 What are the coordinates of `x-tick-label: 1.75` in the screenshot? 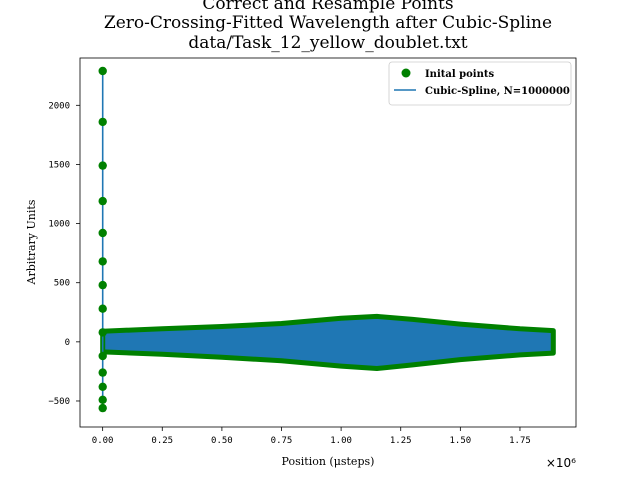 It's located at (520, 441).